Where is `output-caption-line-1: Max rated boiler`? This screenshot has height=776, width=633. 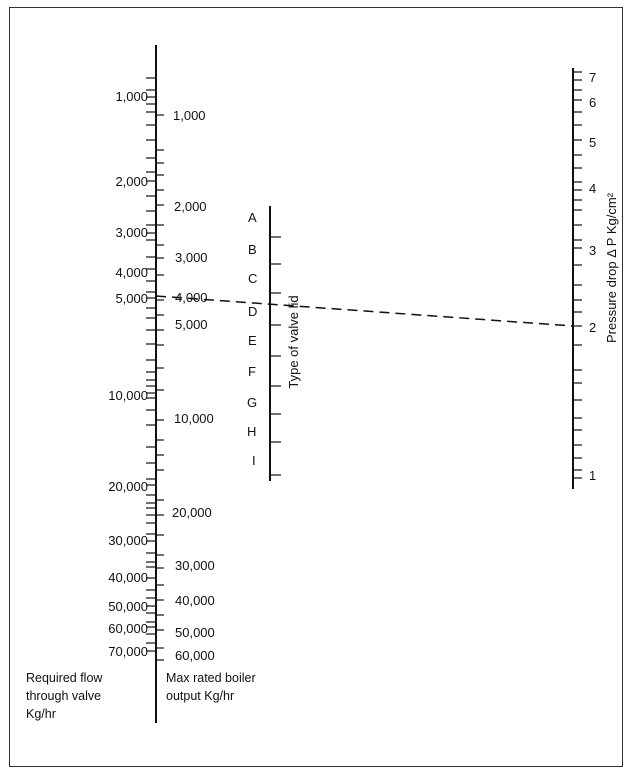 output-caption-line-1: Max rated boiler is located at coordinates (211, 678).